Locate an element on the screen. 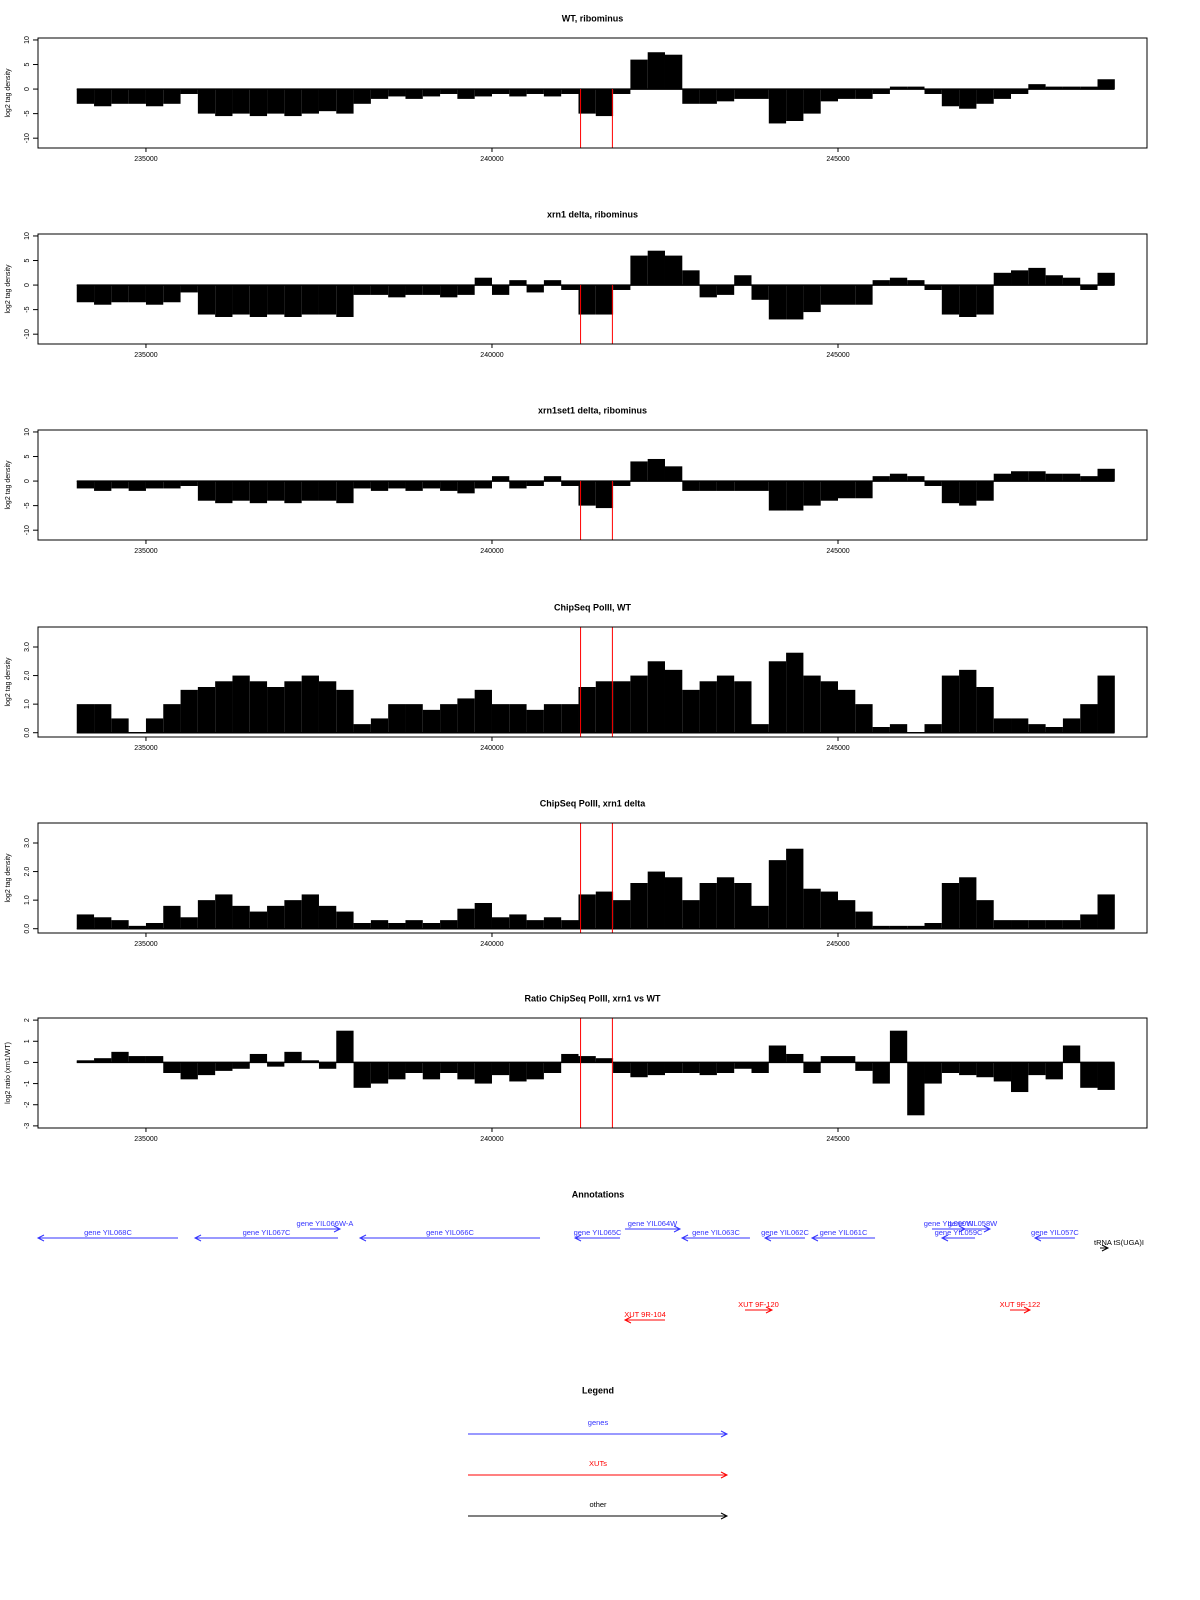 This screenshot has height=1600, width=1200. feature-label: XUT 9F-120 is located at coordinates (758, 1304).